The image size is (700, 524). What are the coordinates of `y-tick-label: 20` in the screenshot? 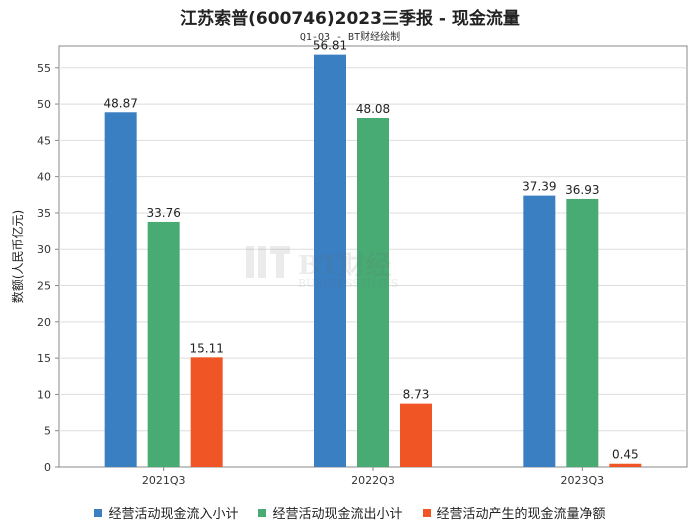 It's located at (44, 322).